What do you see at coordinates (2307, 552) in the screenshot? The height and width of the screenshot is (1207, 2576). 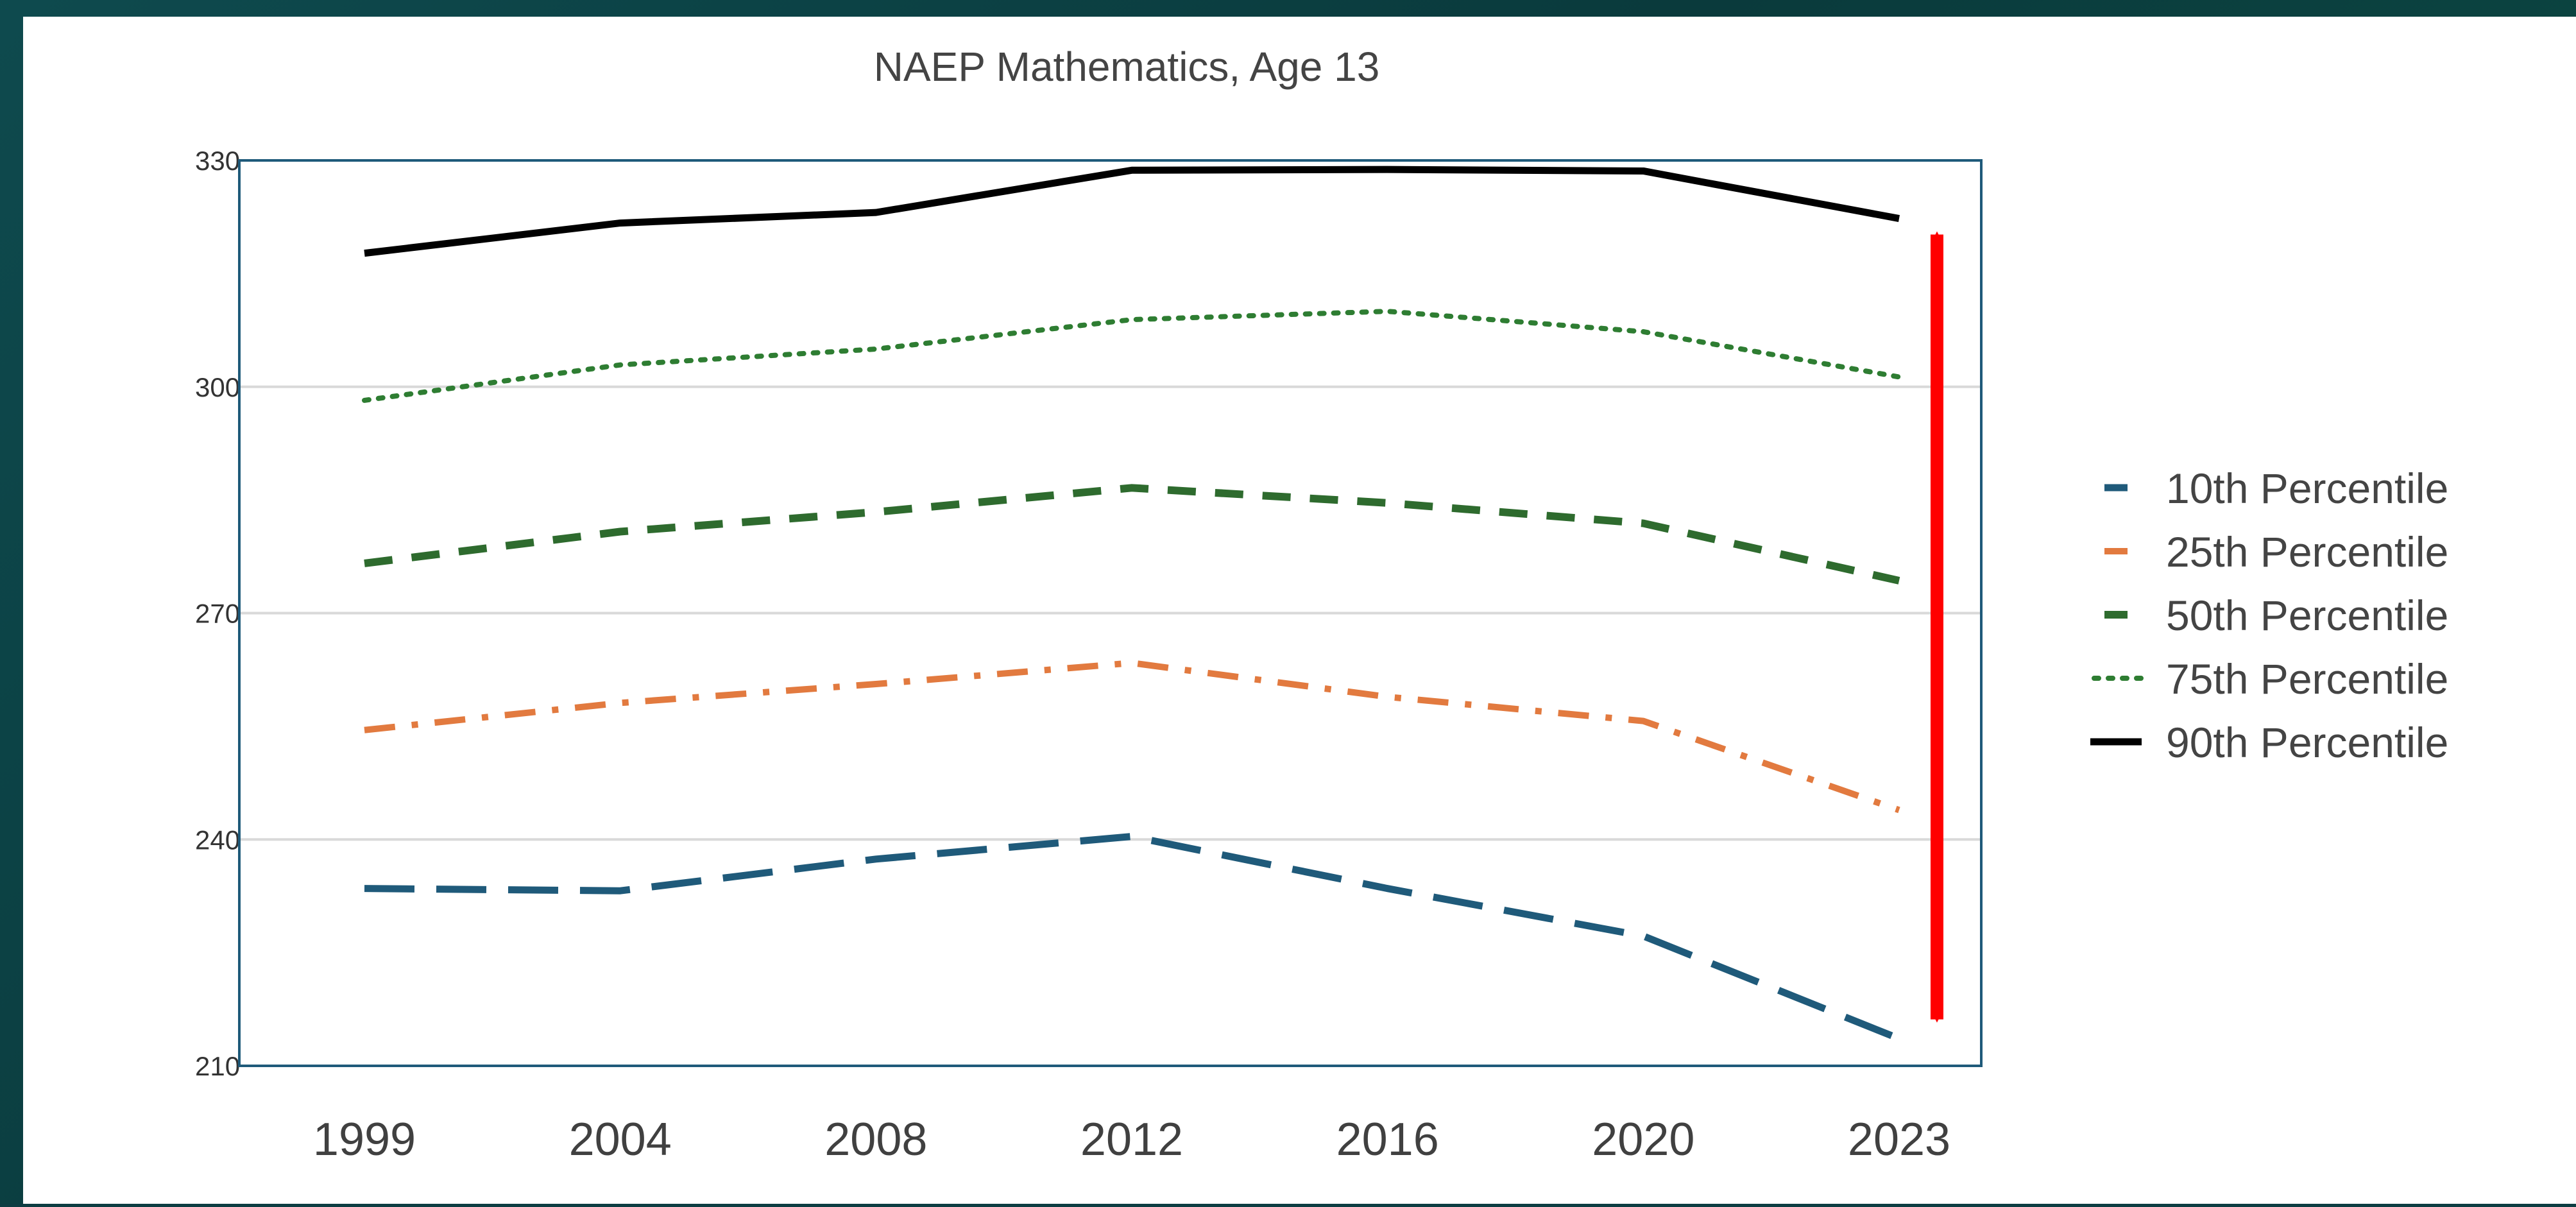 I see `legend-label: 25th Percentile` at bounding box center [2307, 552].